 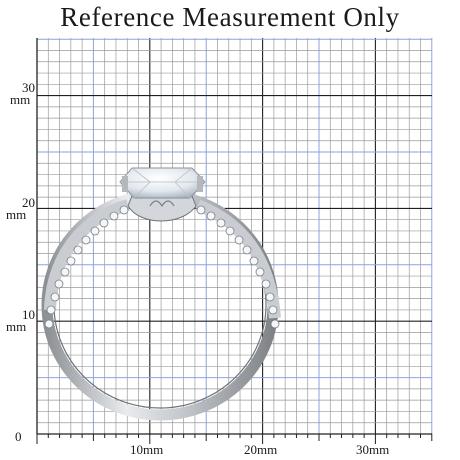 What do you see at coordinates (87, 255) in the screenshot?
I see `ring-shoulder-left` at bounding box center [87, 255].